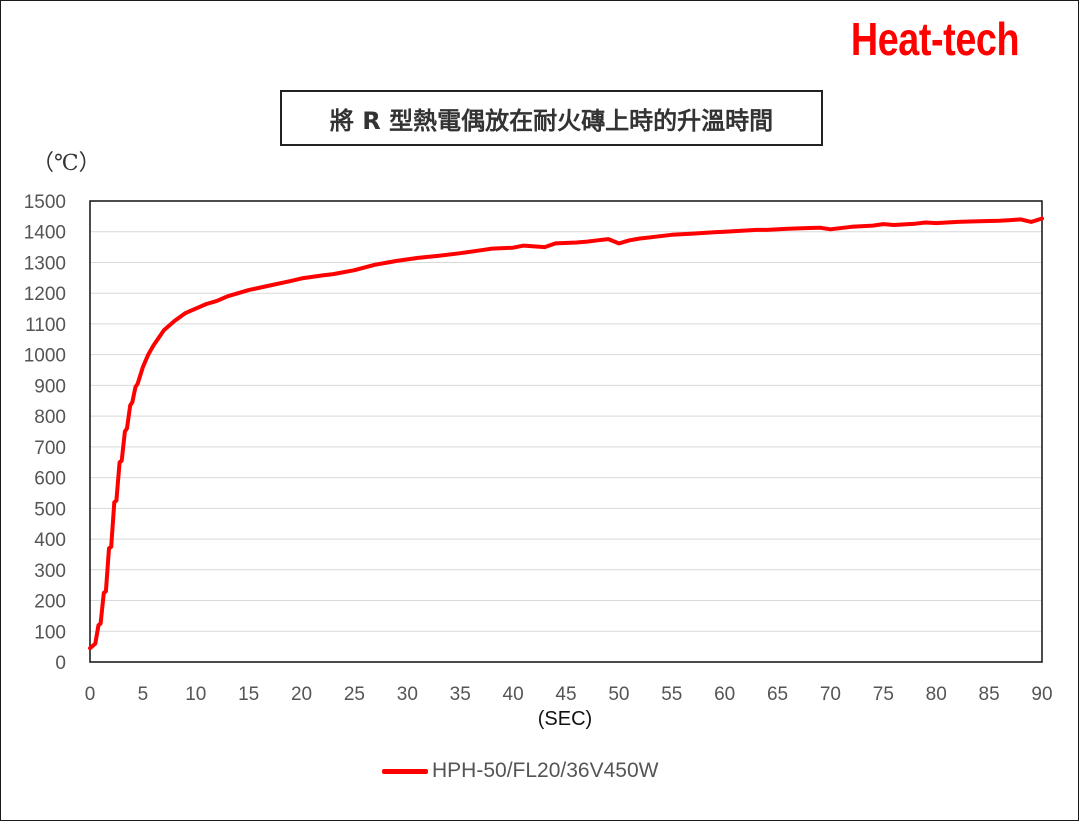 The width and height of the screenshot is (1079, 821). I want to click on x-tick-label: 90, so click(1041, 694).